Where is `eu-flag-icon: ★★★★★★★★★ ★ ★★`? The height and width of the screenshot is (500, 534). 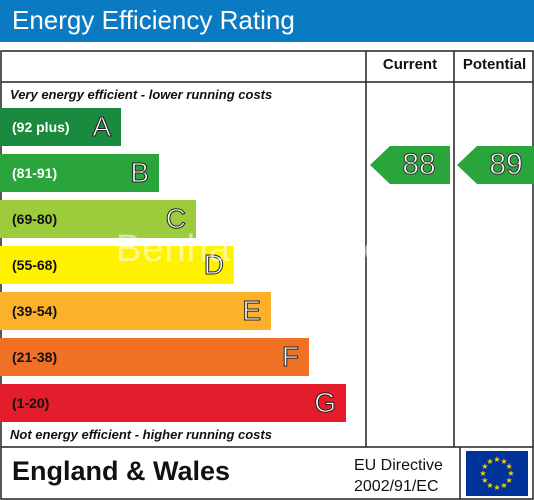 eu-flag-icon: ★★★★★★★★★ ★ ★★ is located at coordinates (497, 473).